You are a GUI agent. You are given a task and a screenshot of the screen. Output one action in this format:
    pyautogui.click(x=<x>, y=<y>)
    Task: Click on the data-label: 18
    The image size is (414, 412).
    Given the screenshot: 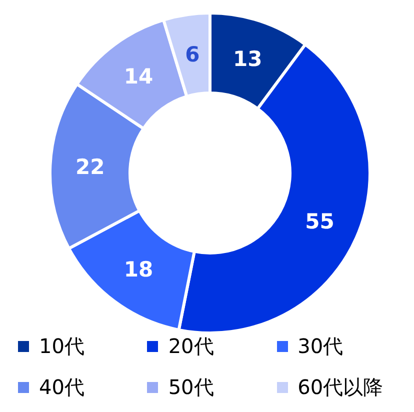 What is the action you would take?
    pyautogui.click(x=139, y=269)
    